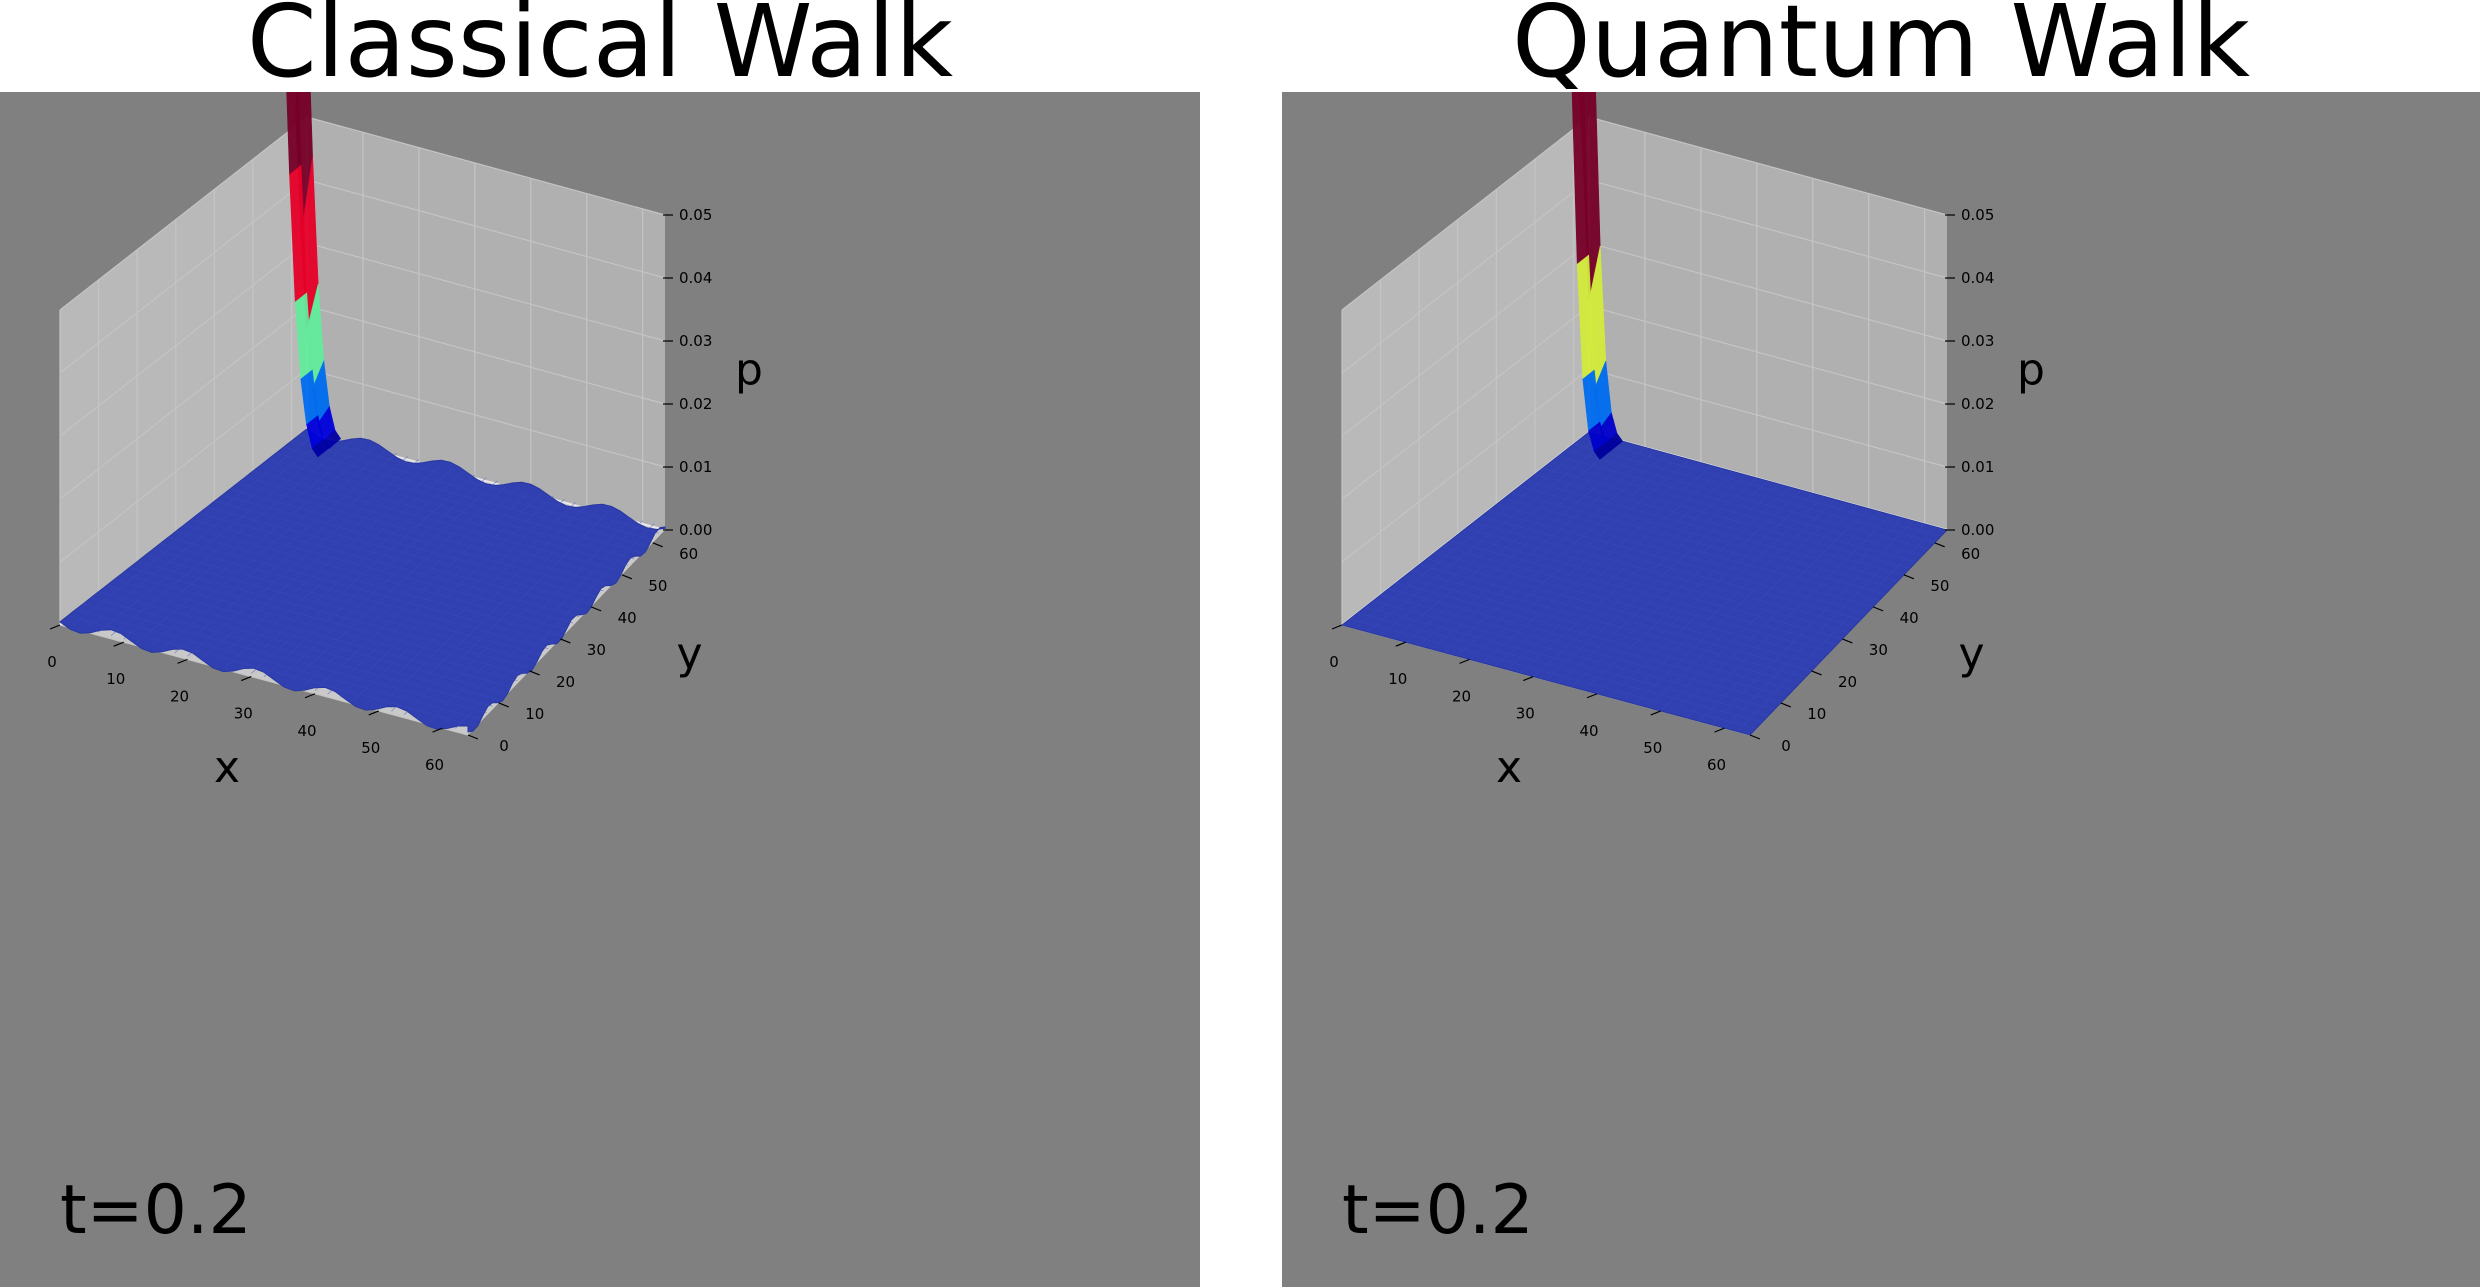 Image resolution: width=2480 pixels, height=1287 pixels. What do you see at coordinates (534, 714) in the screenshot?
I see `y-tick-label: 10` at bounding box center [534, 714].